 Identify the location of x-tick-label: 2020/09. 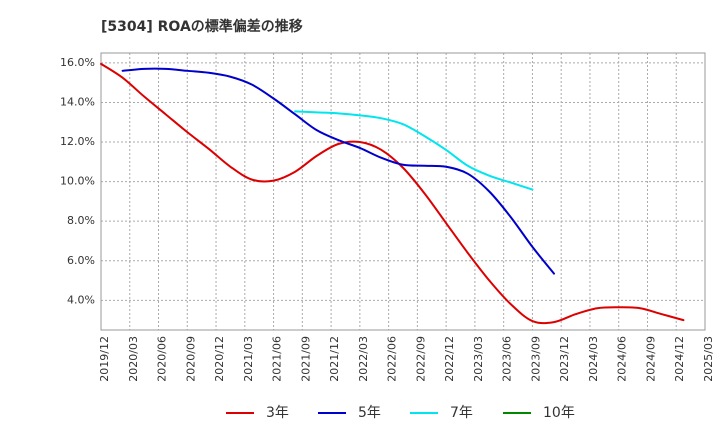
(190, 359).